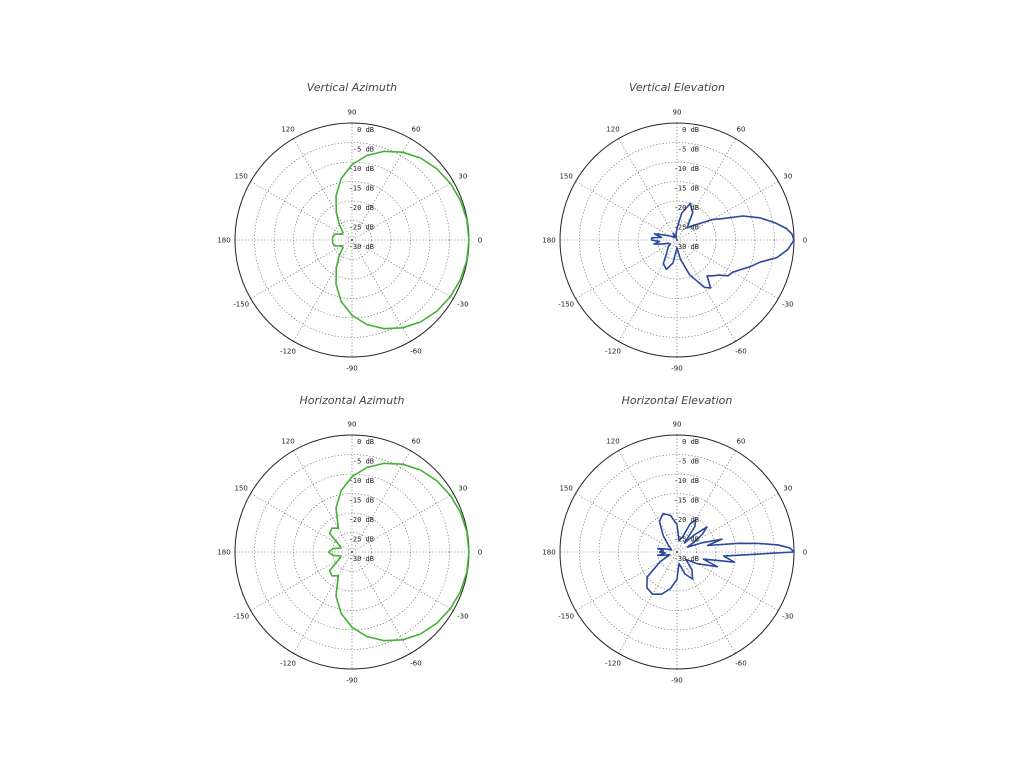 Image resolution: width=1024 pixels, height=768 pixels. What do you see at coordinates (352, 400) in the screenshot?
I see `chart-title: Horizontal Azimuth` at bounding box center [352, 400].